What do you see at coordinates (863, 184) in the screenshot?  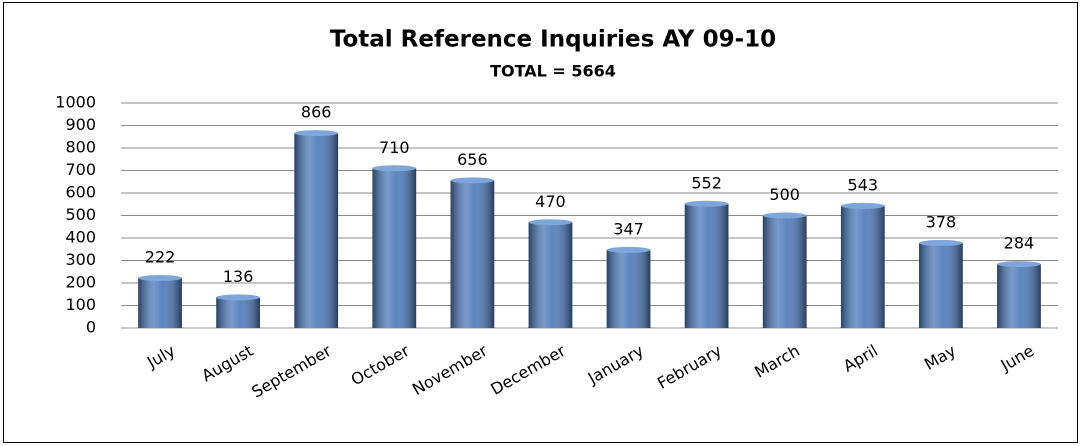 I see `data-label: 543` at bounding box center [863, 184].